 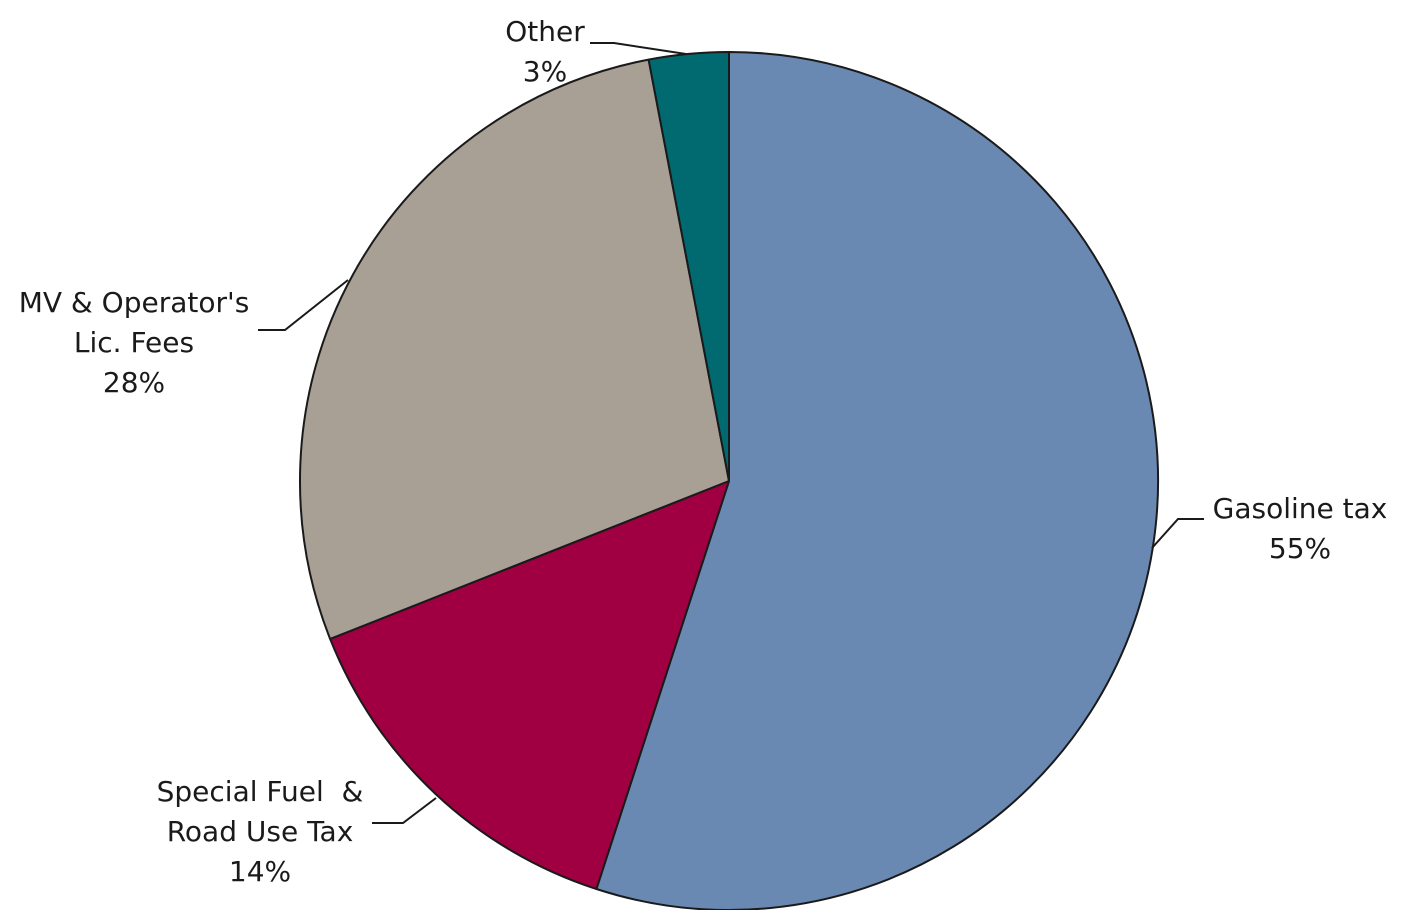 What do you see at coordinates (545, 31) in the screenshot?
I see `slice-label: Other` at bounding box center [545, 31].